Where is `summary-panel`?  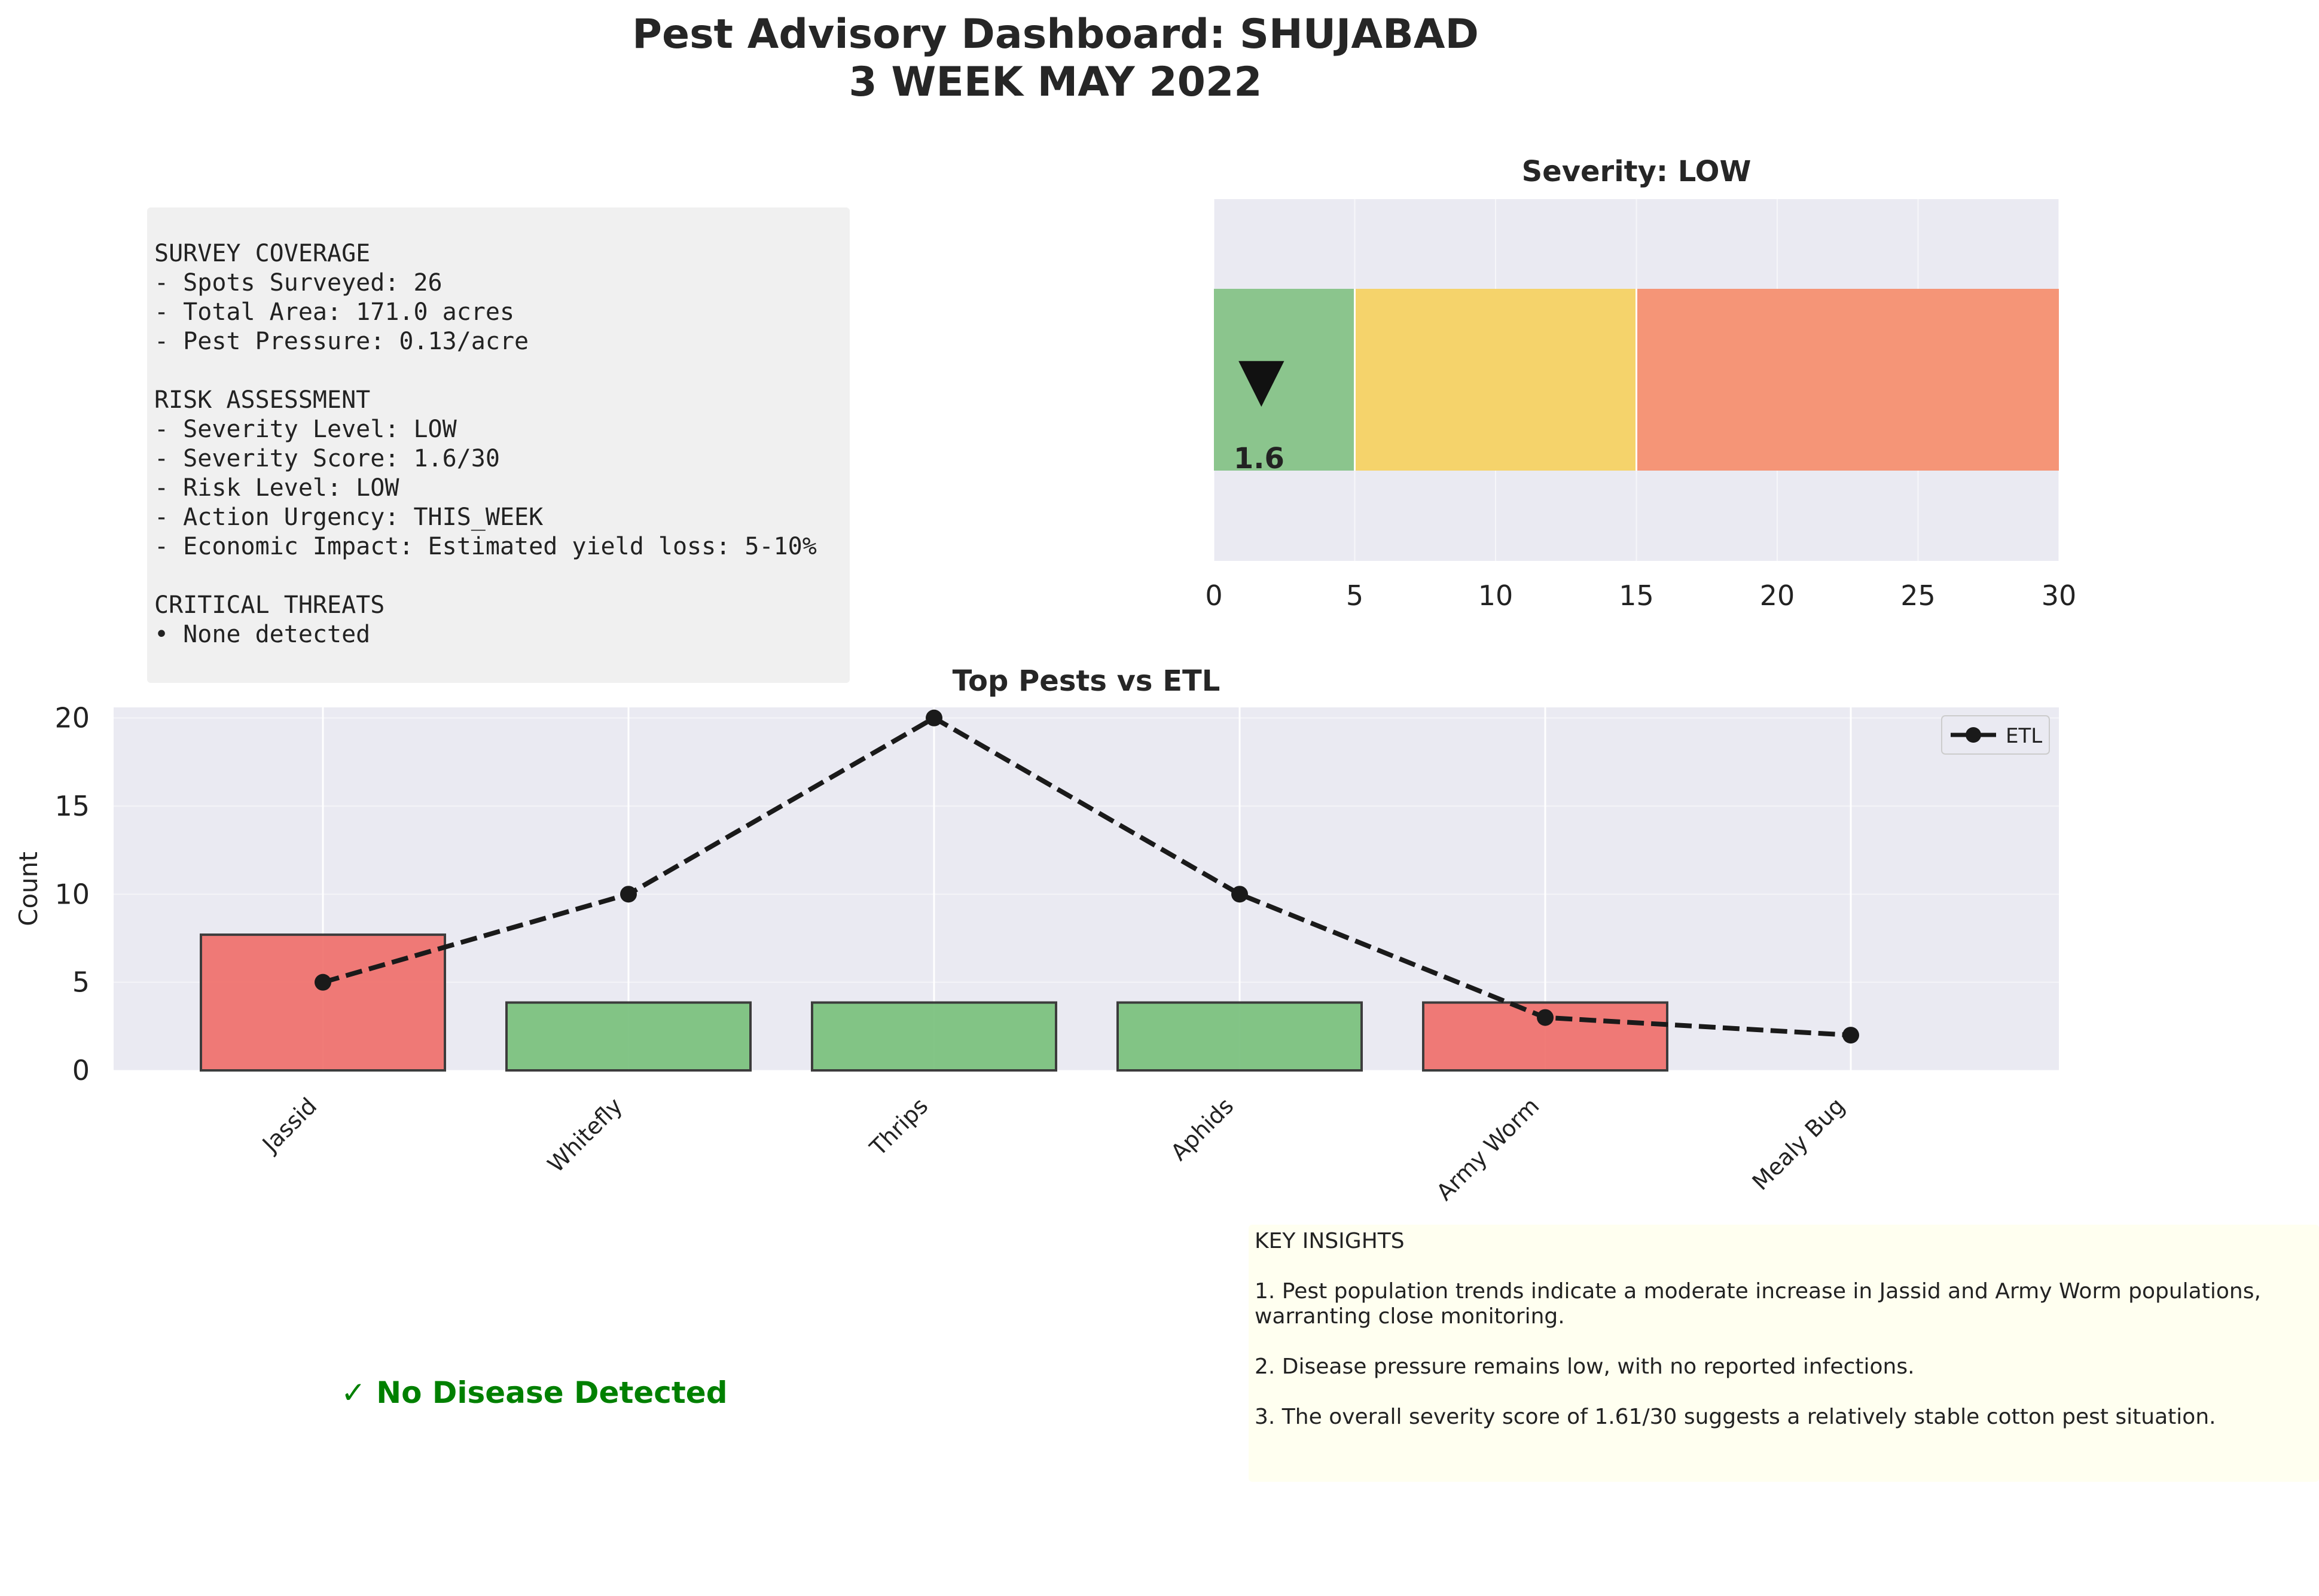
summary-panel is located at coordinates (498, 445).